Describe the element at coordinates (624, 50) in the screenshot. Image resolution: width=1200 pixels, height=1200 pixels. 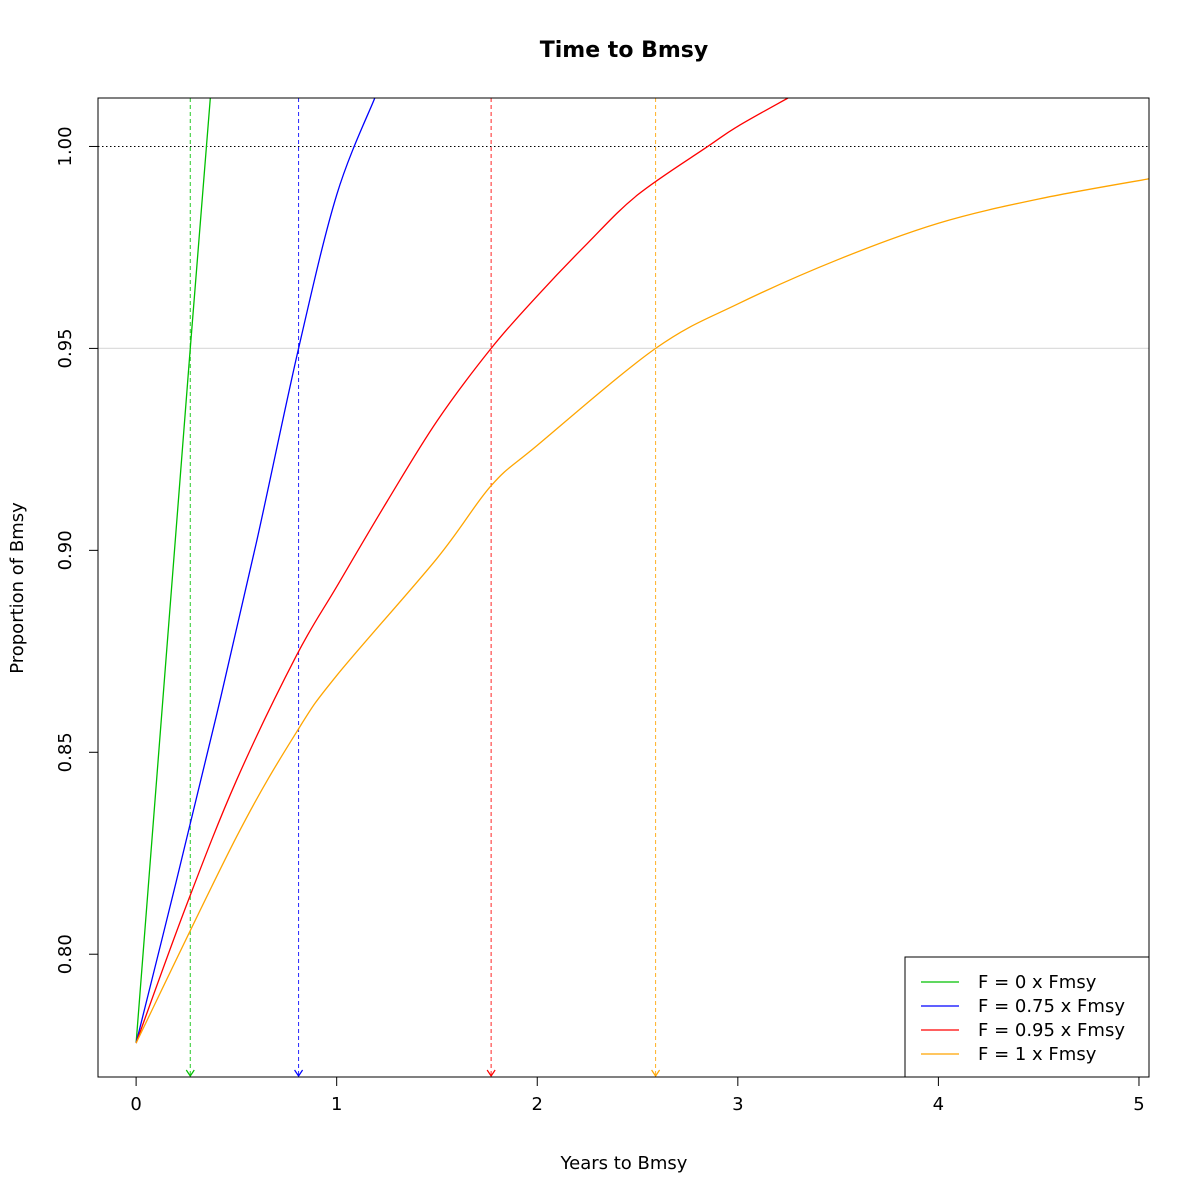
I see `chart-title: Time to Bmsy` at that location.